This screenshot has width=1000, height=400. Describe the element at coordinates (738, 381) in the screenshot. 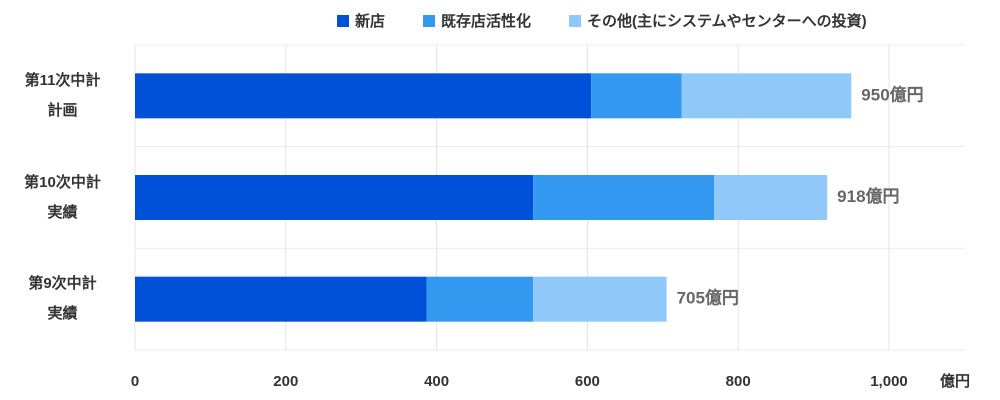

I see `x-tick-label: 800` at that location.